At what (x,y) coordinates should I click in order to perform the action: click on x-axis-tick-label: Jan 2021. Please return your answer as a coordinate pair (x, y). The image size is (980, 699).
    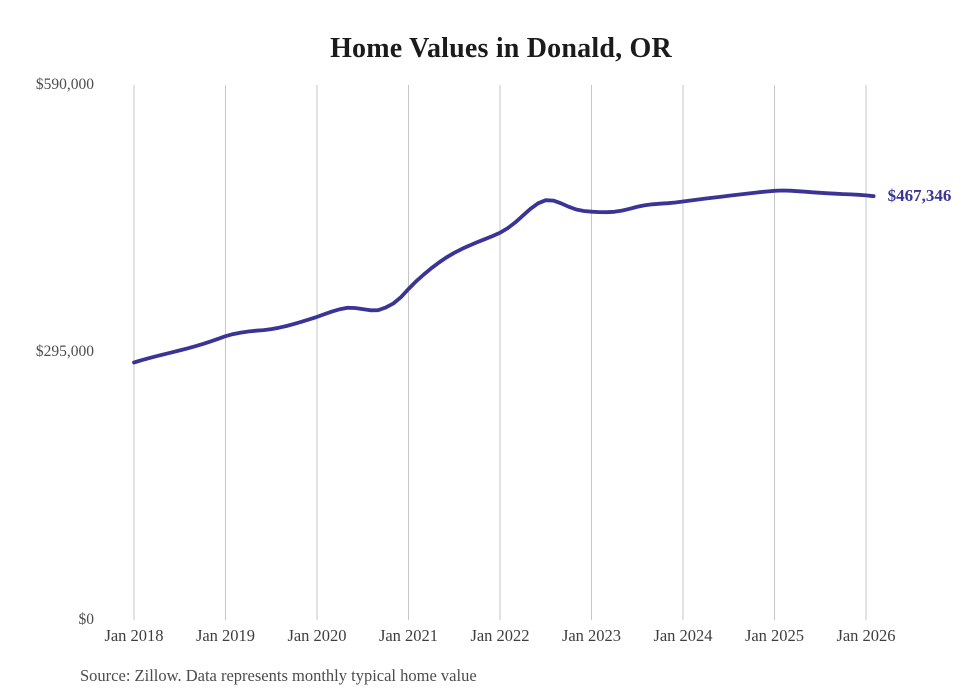
    Looking at the image, I should click on (408, 635).